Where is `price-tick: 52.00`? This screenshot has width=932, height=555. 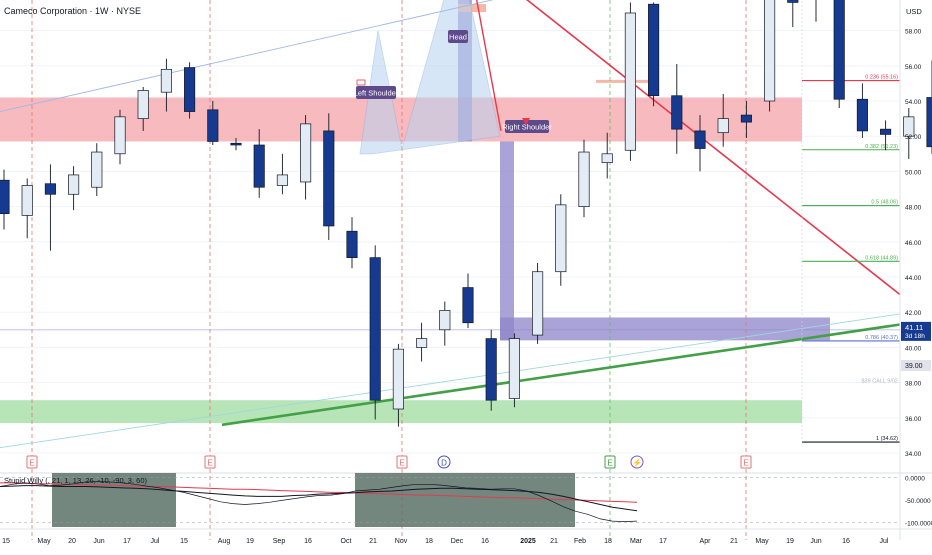
price-tick: 52.00 is located at coordinates (913, 137).